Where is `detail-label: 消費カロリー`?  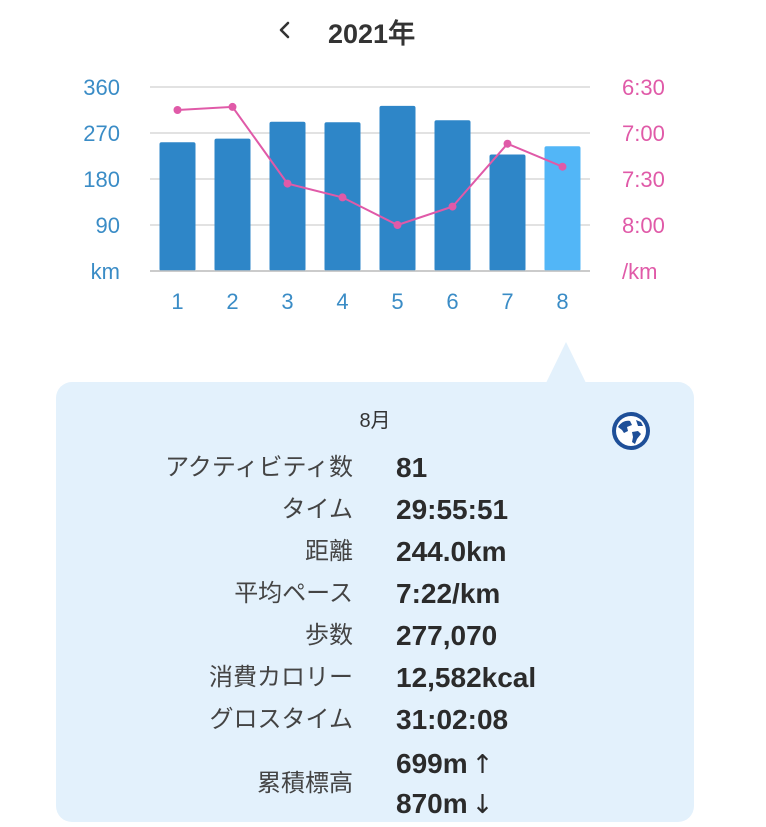
detail-label: 消費カロリー is located at coordinates (281, 677).